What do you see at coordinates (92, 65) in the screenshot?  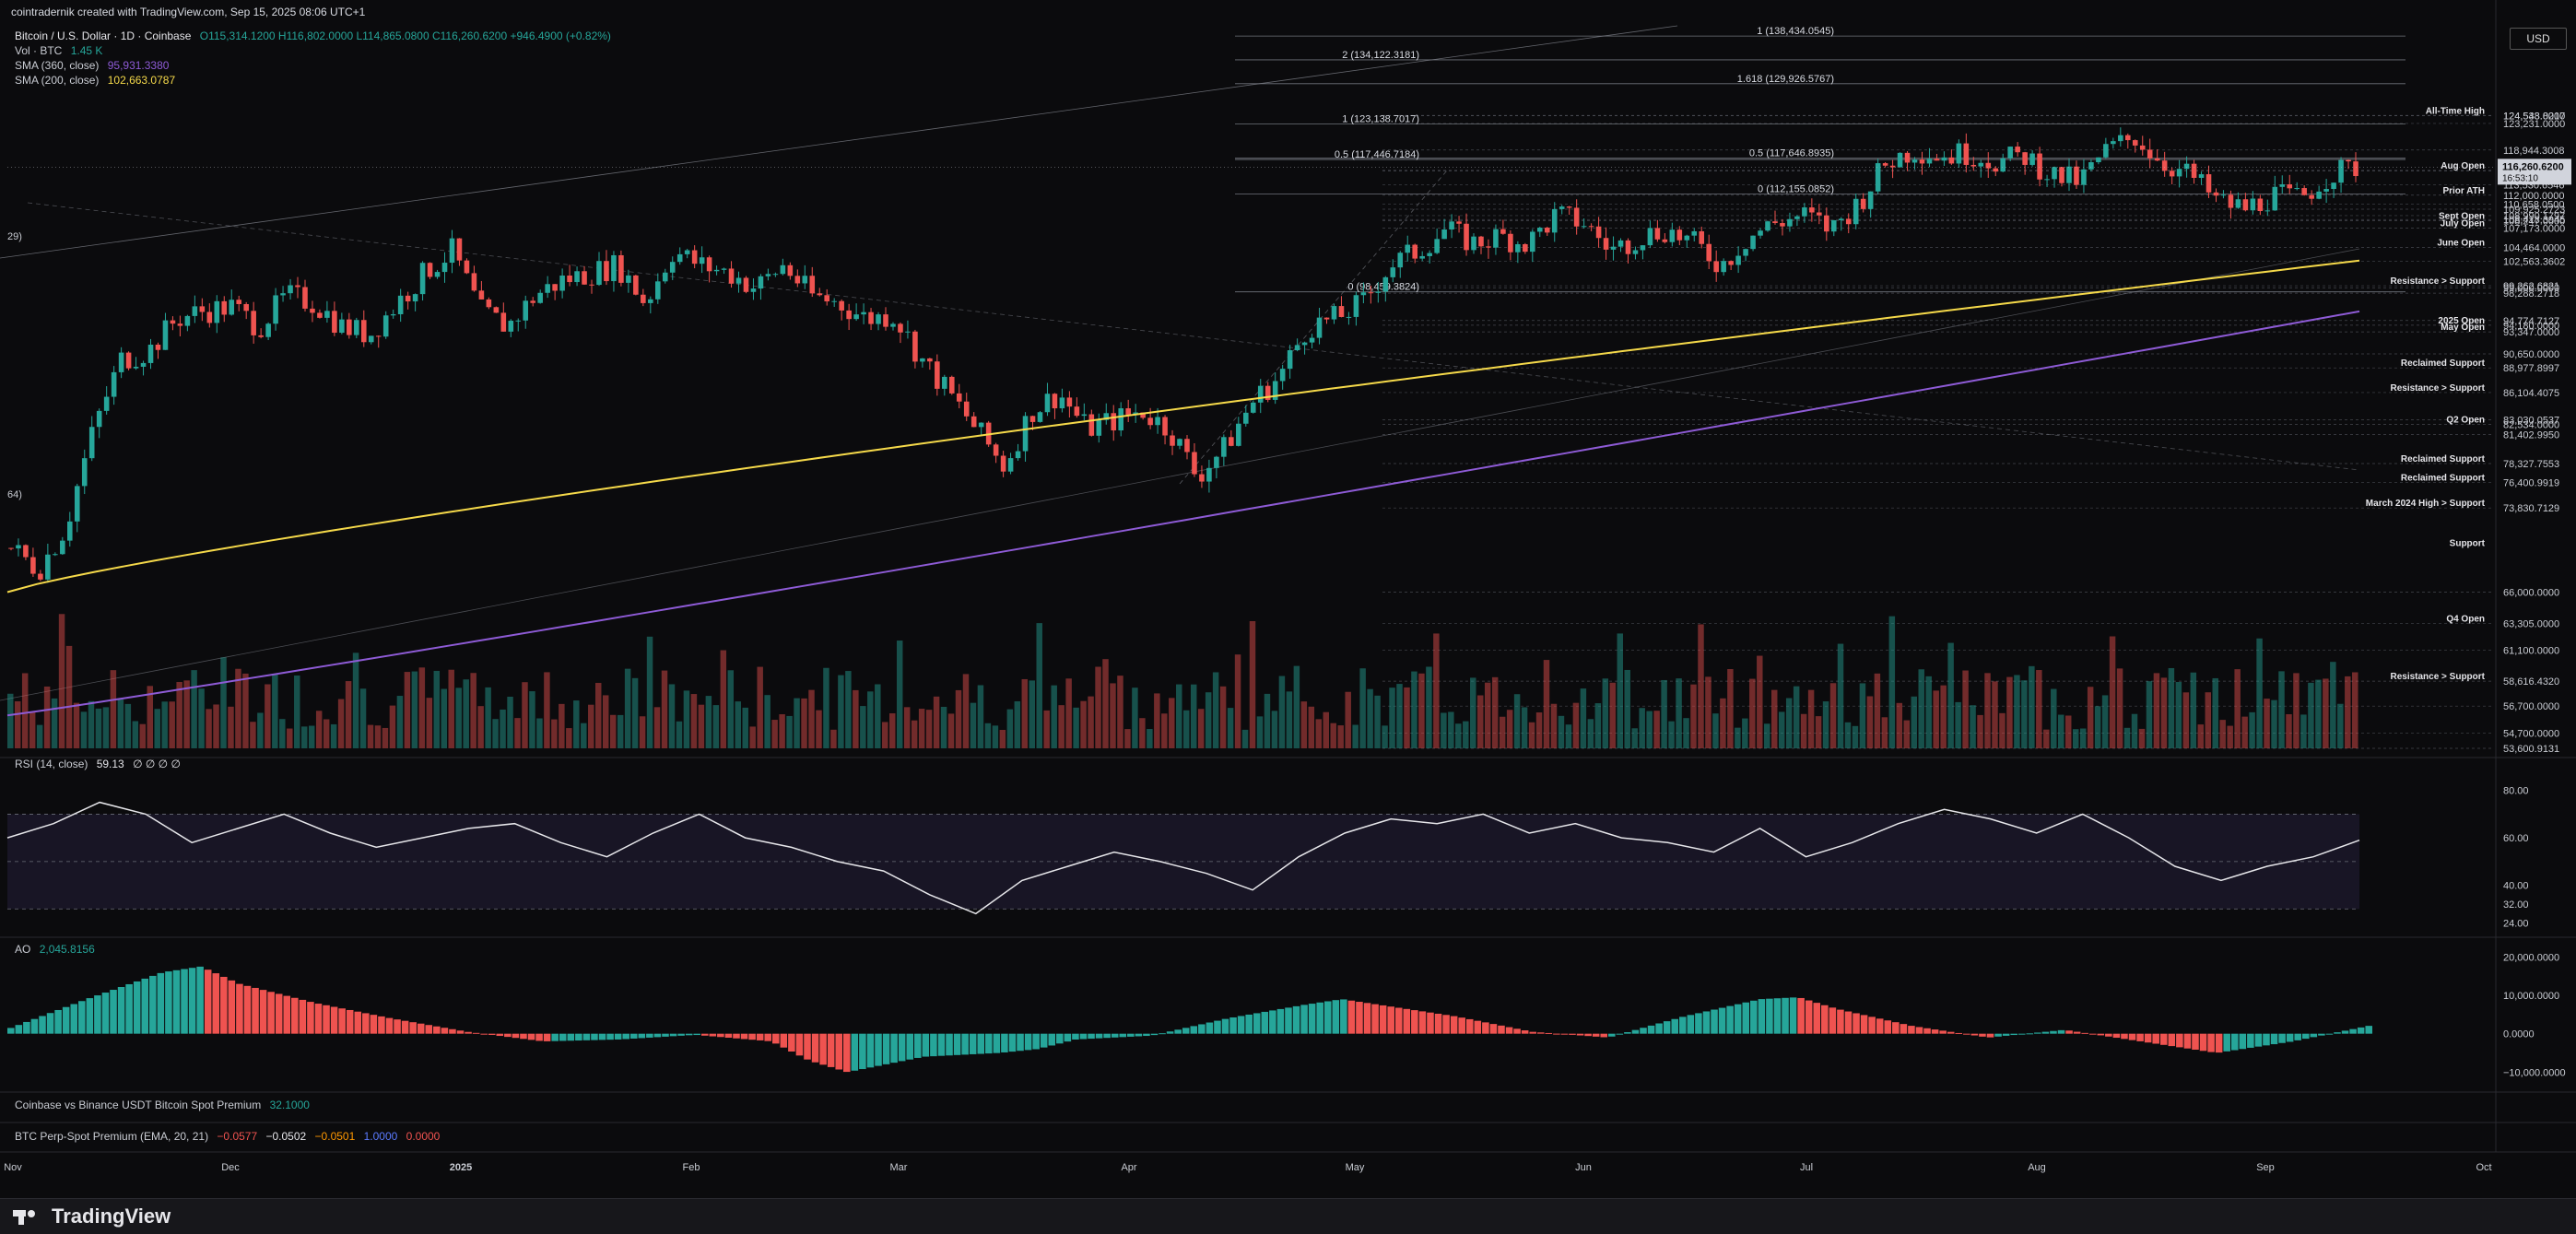 I see `sma360-legend: SMA (360, close) 95,931.3380` at bounding box center [92, 65].